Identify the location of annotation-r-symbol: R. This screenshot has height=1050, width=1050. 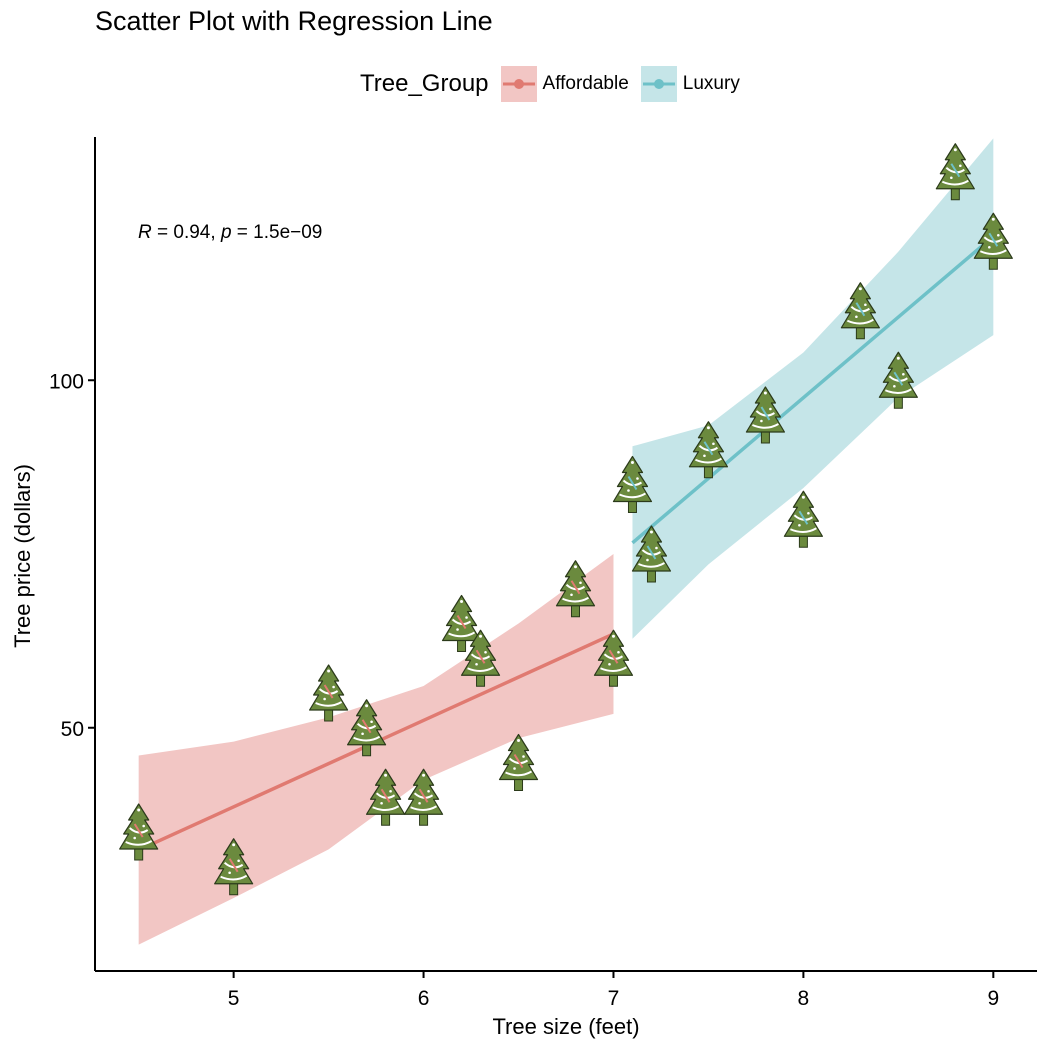
(145, 232).